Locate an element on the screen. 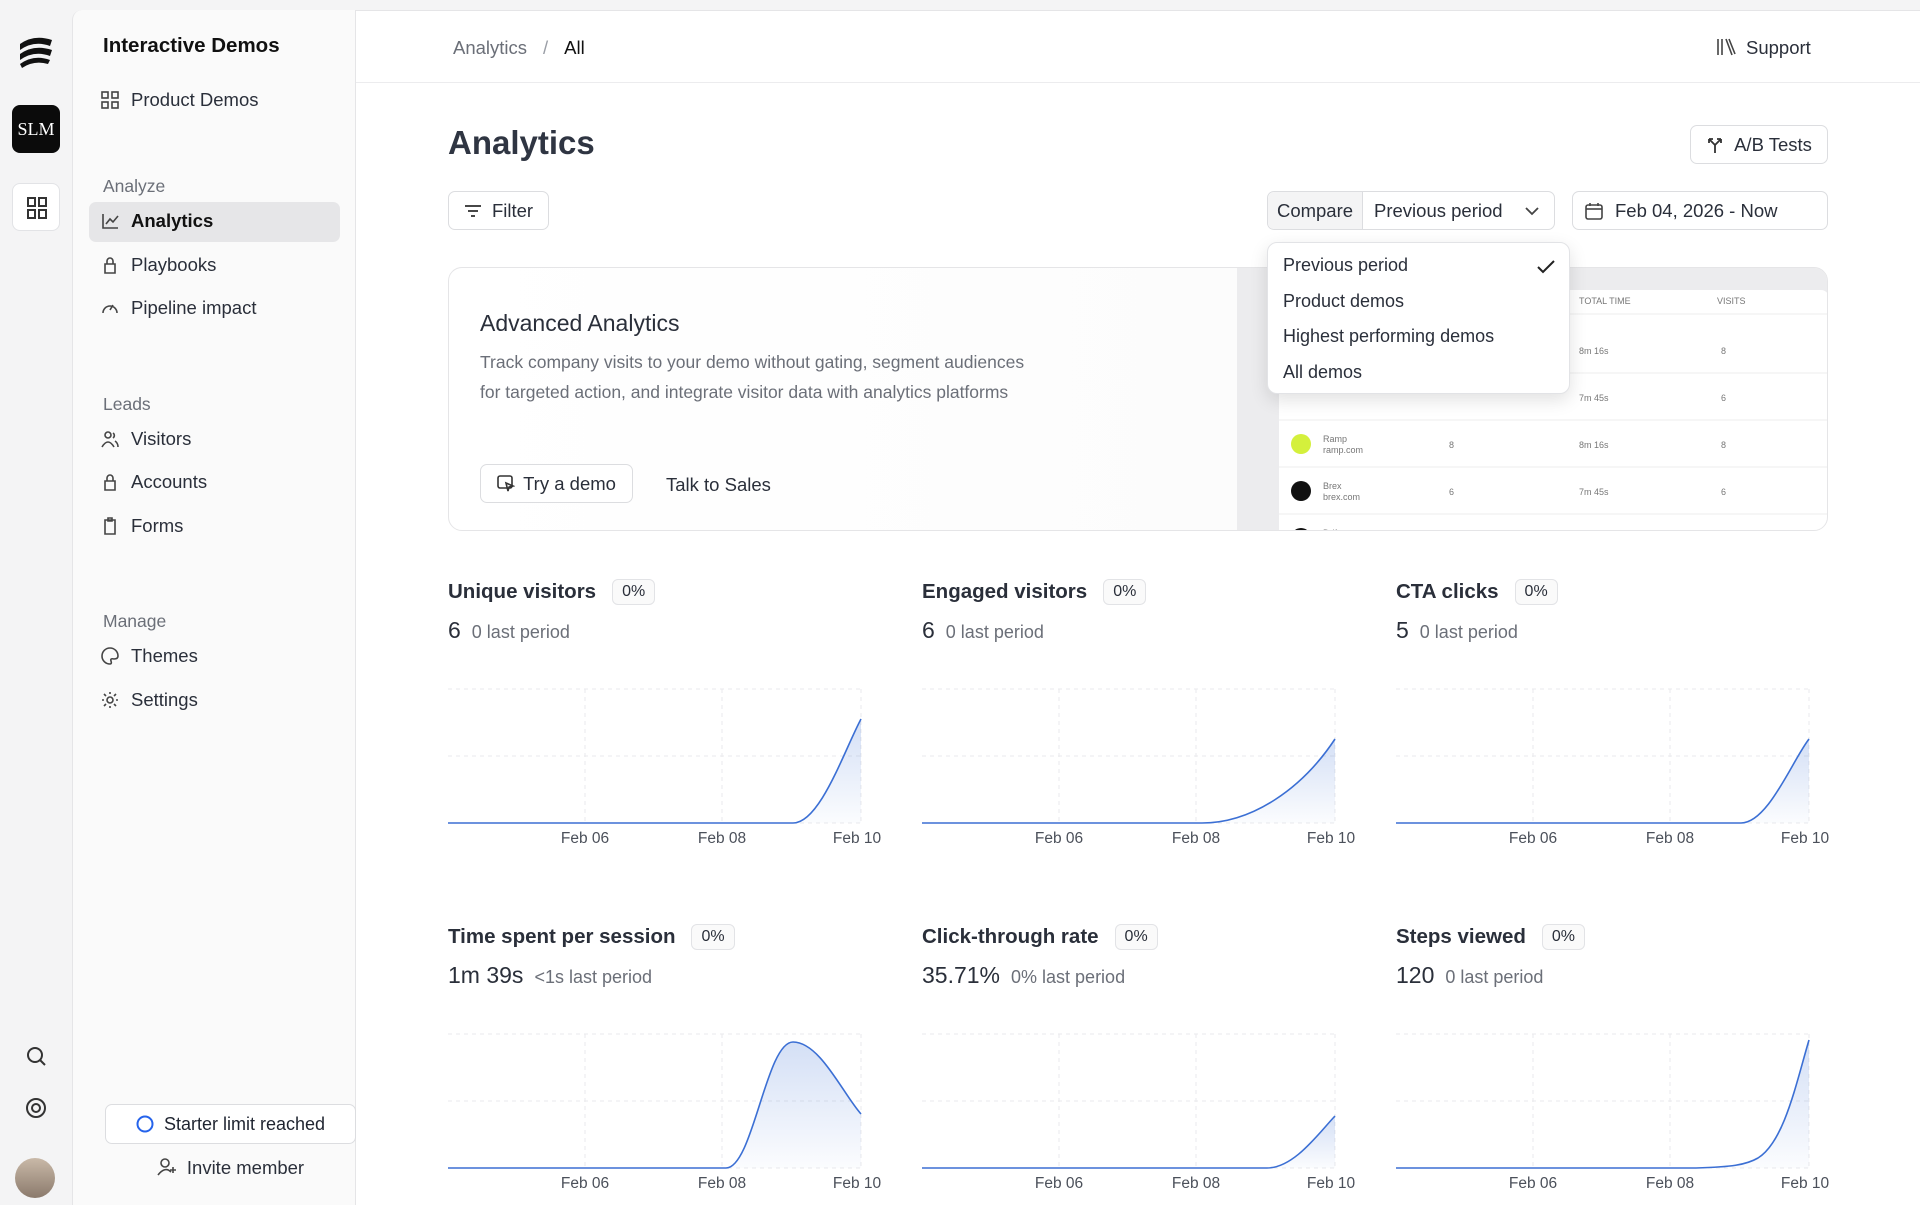 The width and height of the screenshot is (1920, 1205). help-icon is located at coordinates (36, 1108).